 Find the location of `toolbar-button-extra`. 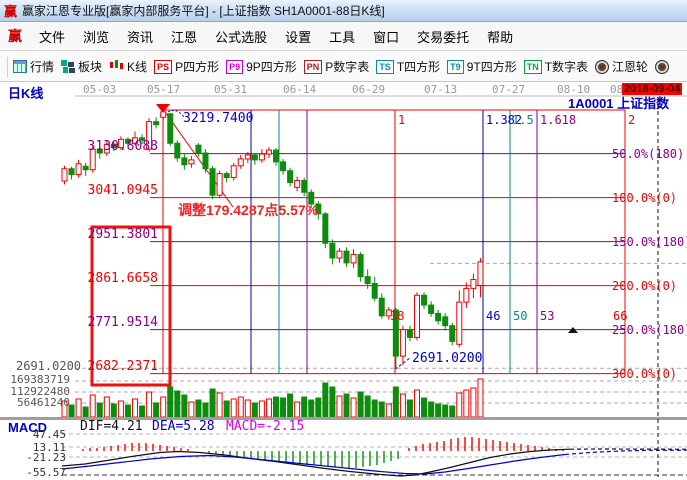

toolbar-button-extra is located at coordinates (662, 66).